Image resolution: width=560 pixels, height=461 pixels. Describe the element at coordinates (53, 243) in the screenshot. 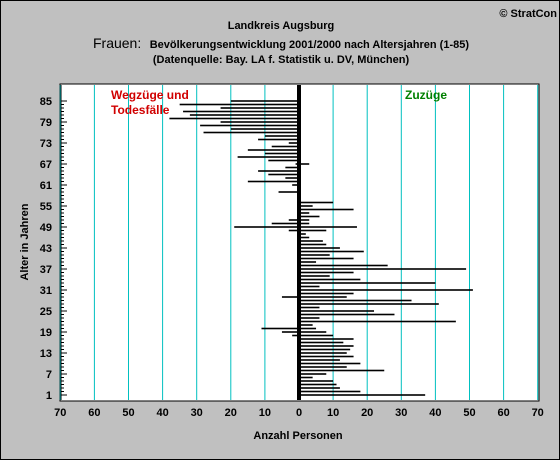

I see `y-axis-ticks: 1 7 13 19 25 31 37 43 49 55 61 67 73 79 85` at that location.